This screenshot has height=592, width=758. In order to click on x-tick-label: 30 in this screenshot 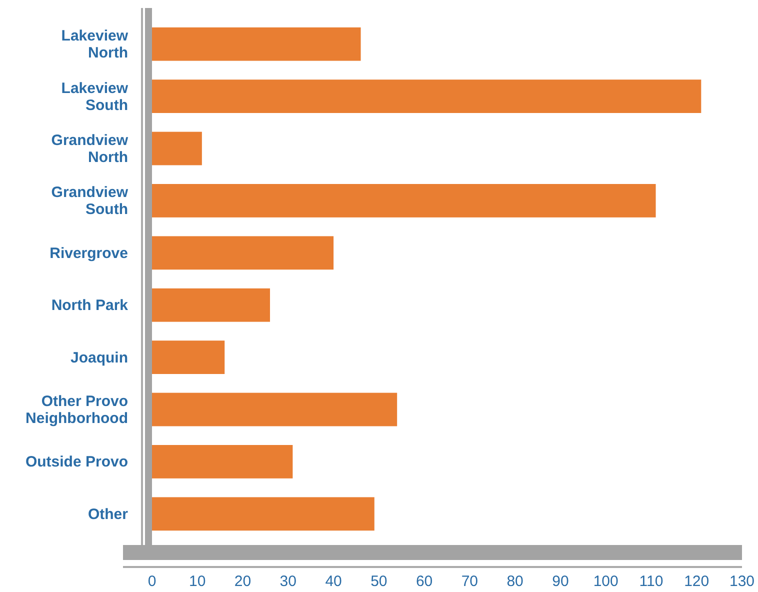, I will do `click(288, 581)`.